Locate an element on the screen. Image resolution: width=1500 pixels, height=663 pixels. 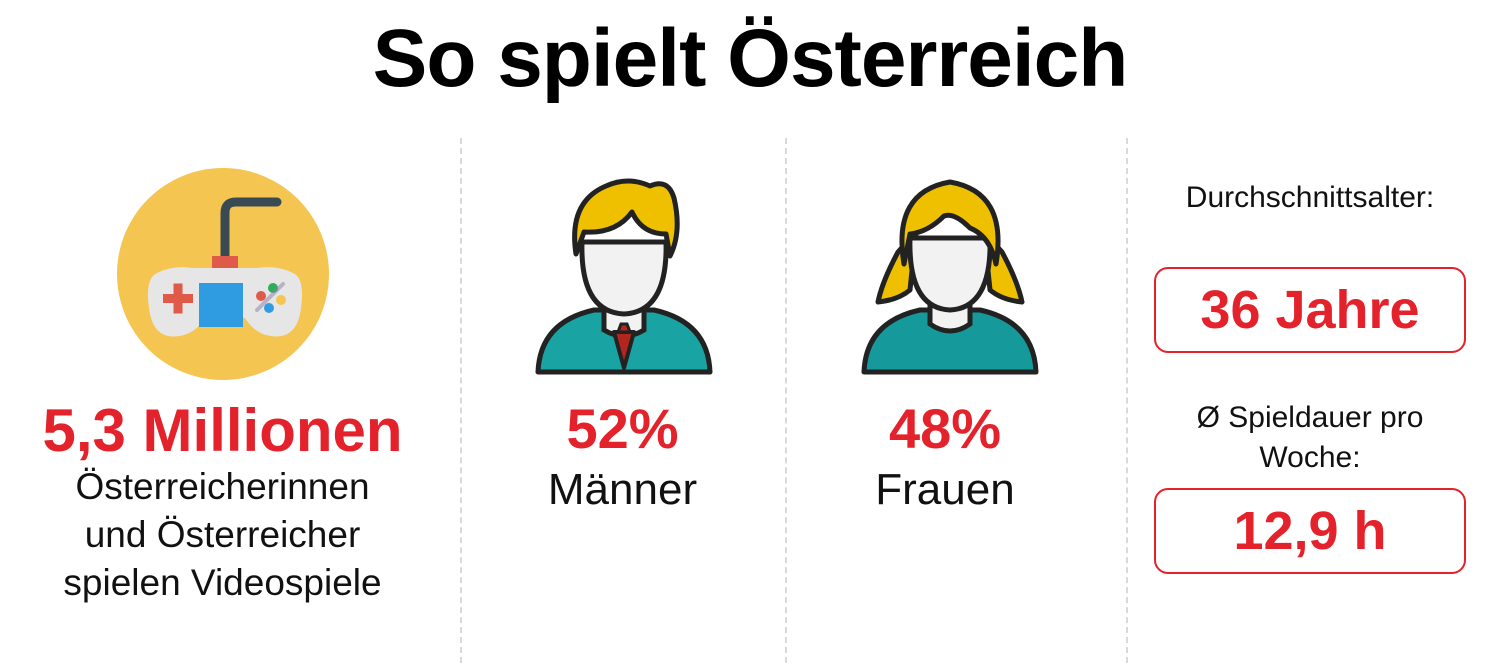
play-time-label-line-2: Woche: is located at coordinates (1310, 457).